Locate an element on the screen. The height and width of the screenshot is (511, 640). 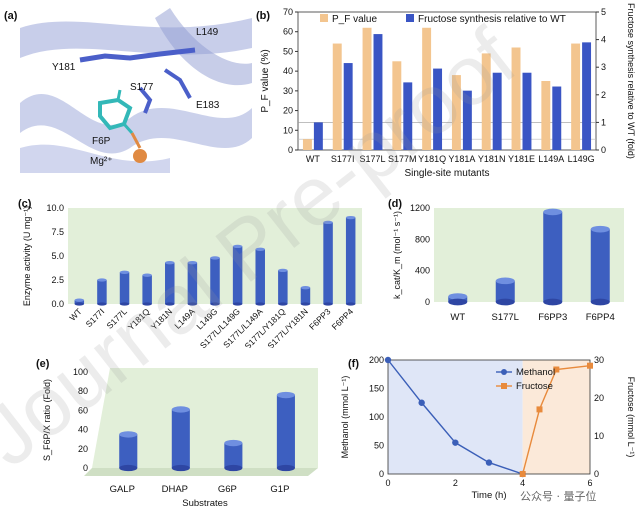
bar-GALP is located at coordinates (128, 451).